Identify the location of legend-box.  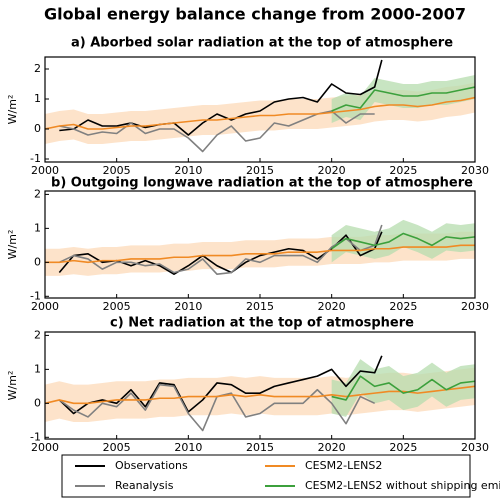
(266, 476).